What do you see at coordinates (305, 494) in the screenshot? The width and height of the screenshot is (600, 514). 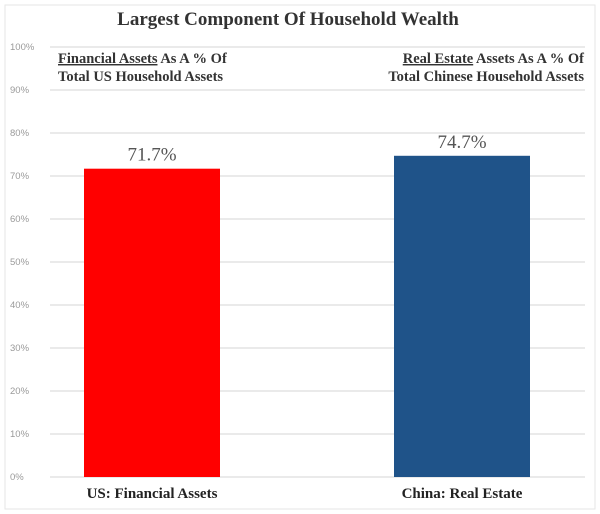 I see `category-labels: US: Financial Assets China: Real Estate` at bounding box center [305, 494].